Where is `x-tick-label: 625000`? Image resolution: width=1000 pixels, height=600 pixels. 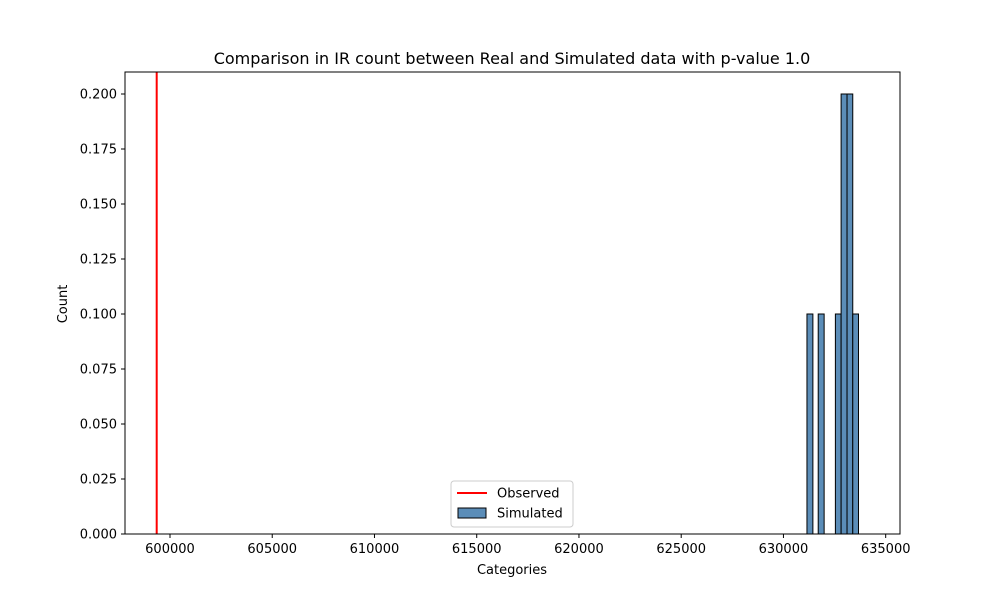
x-tick-label: 625000 is located at coordinates (681, 549).